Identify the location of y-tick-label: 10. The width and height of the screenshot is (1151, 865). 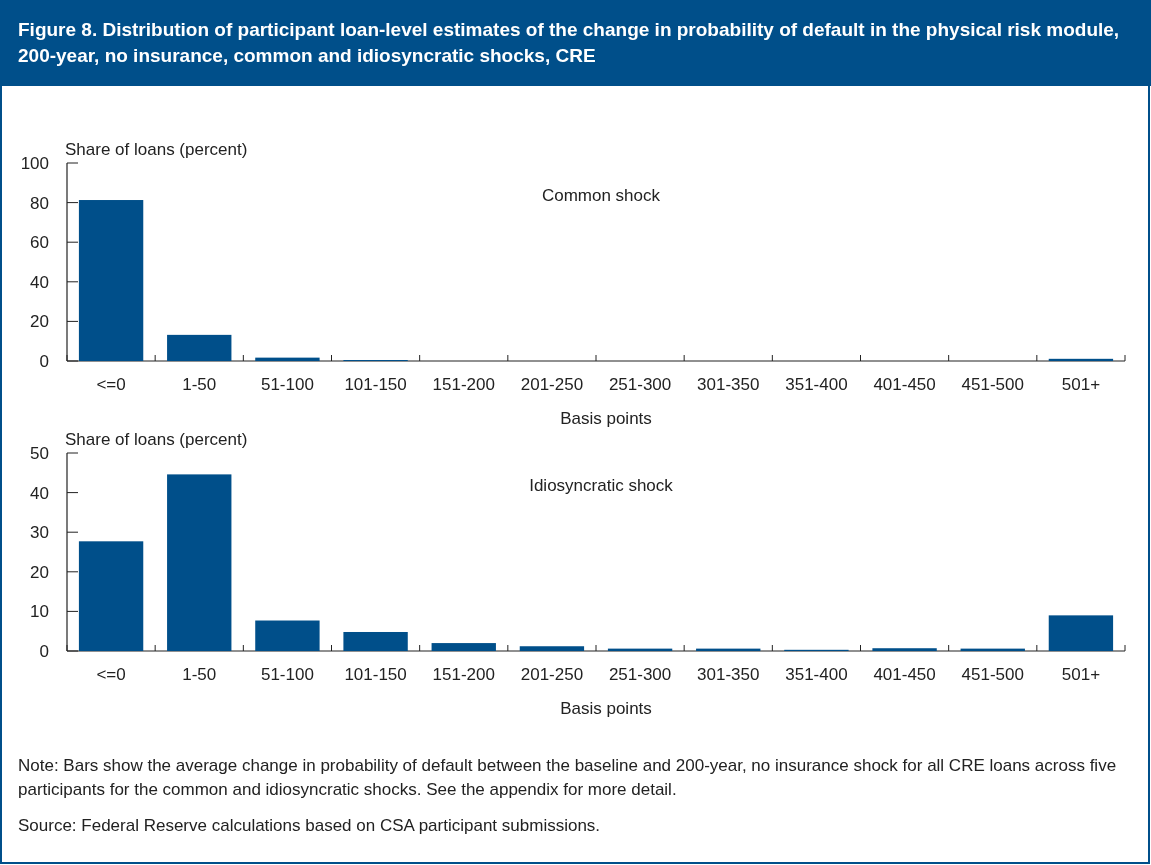
(39, 612).